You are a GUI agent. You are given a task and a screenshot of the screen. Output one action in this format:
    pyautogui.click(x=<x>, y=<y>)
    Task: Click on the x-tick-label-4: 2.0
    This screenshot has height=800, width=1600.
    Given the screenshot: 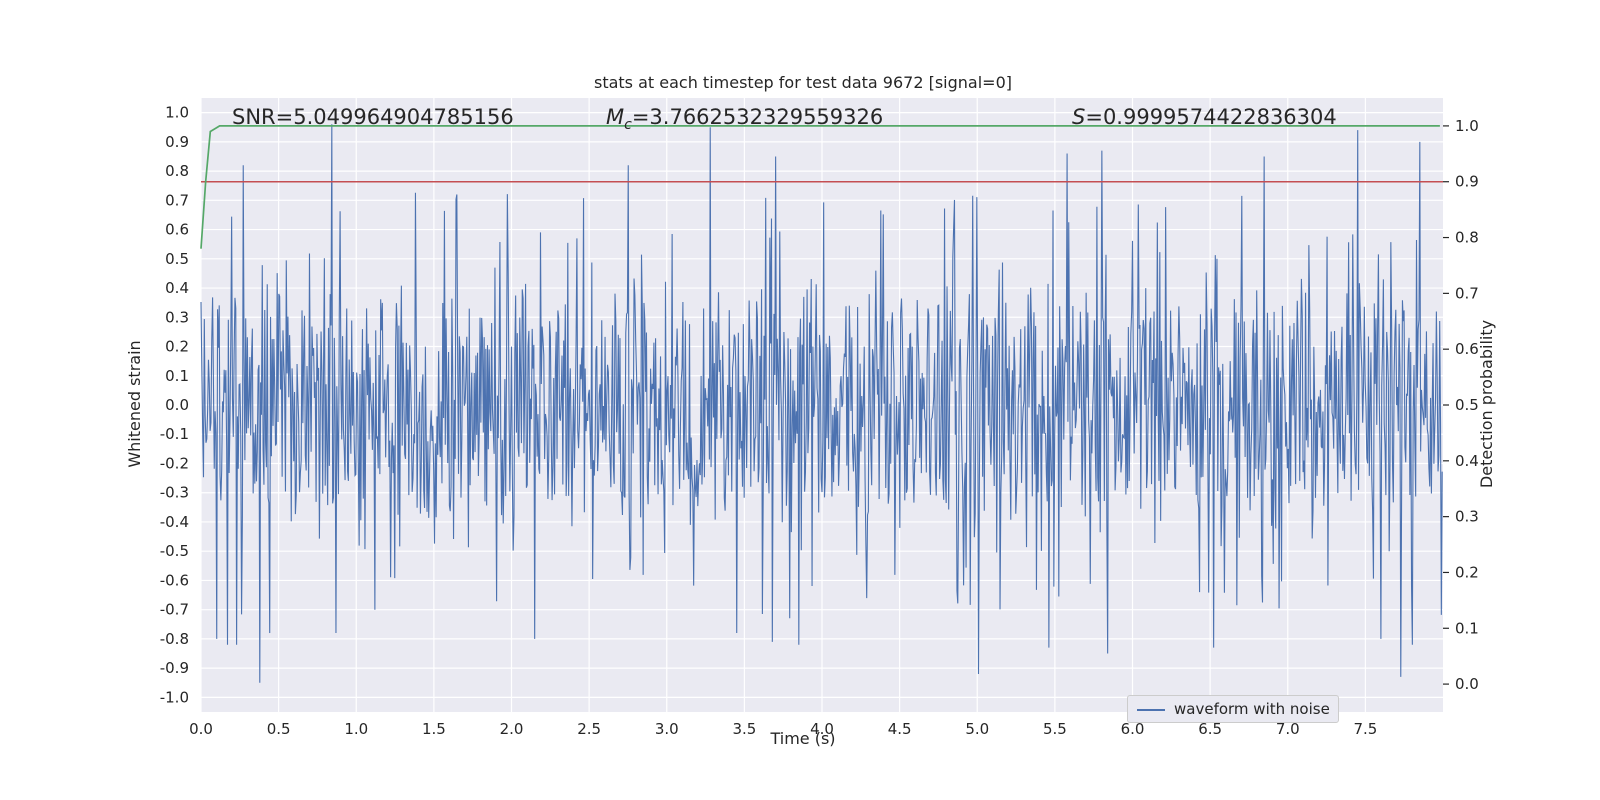 What is the action you would take?
    pyautogui.click(x=512, y=729)
    